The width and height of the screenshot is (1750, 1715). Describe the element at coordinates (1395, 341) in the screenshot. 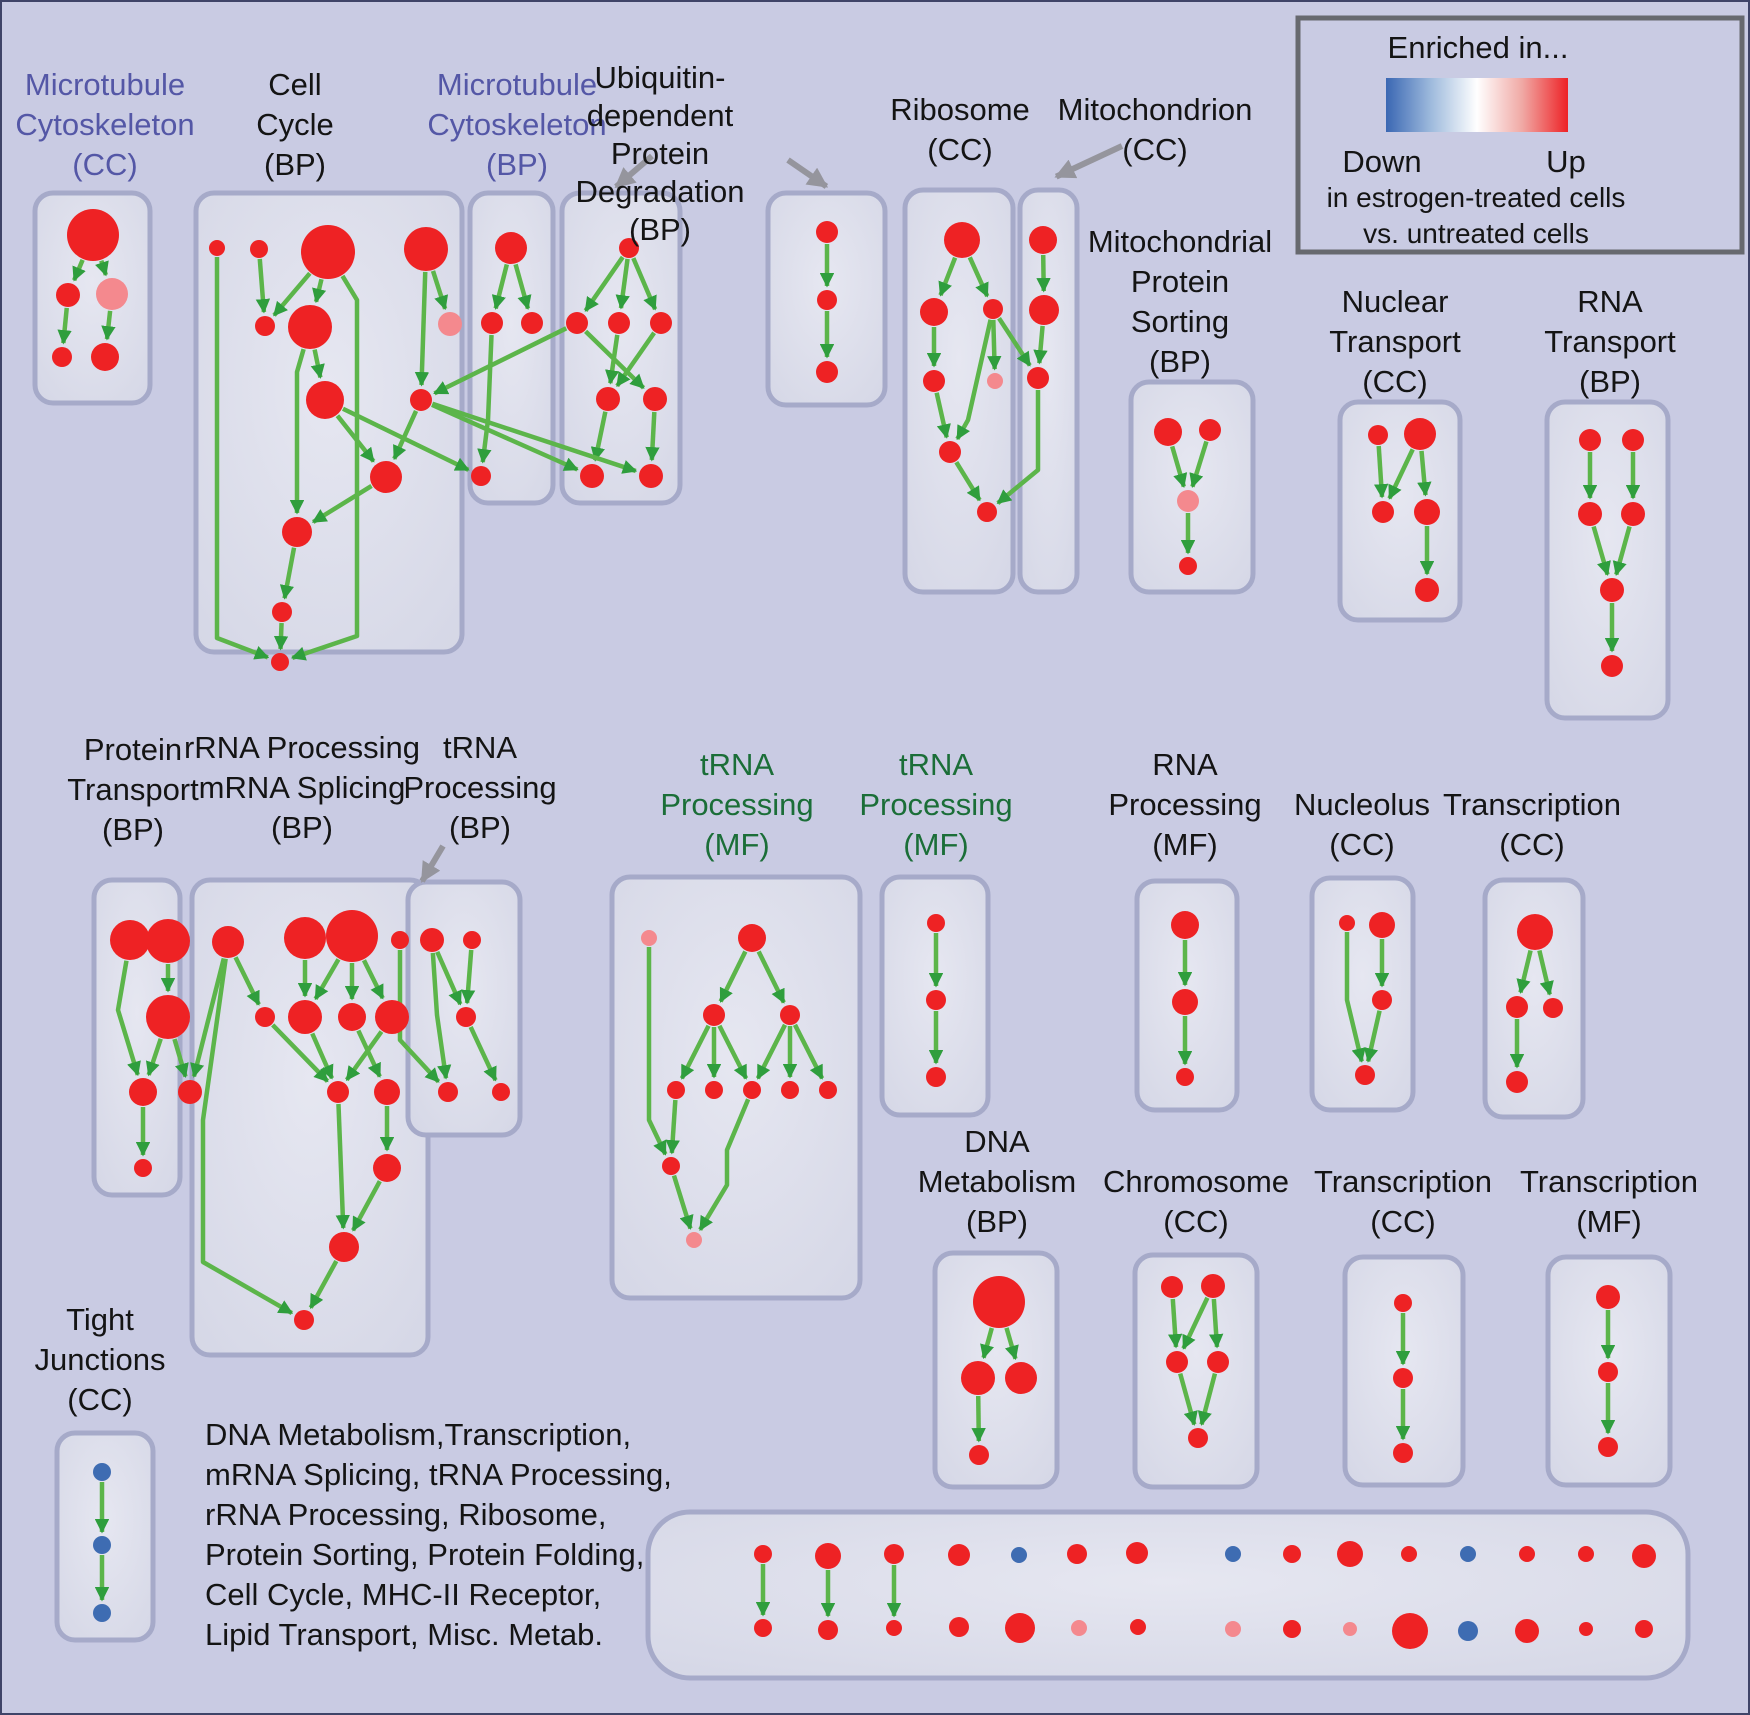

I see `cluster-label-line: Transport` at that location.